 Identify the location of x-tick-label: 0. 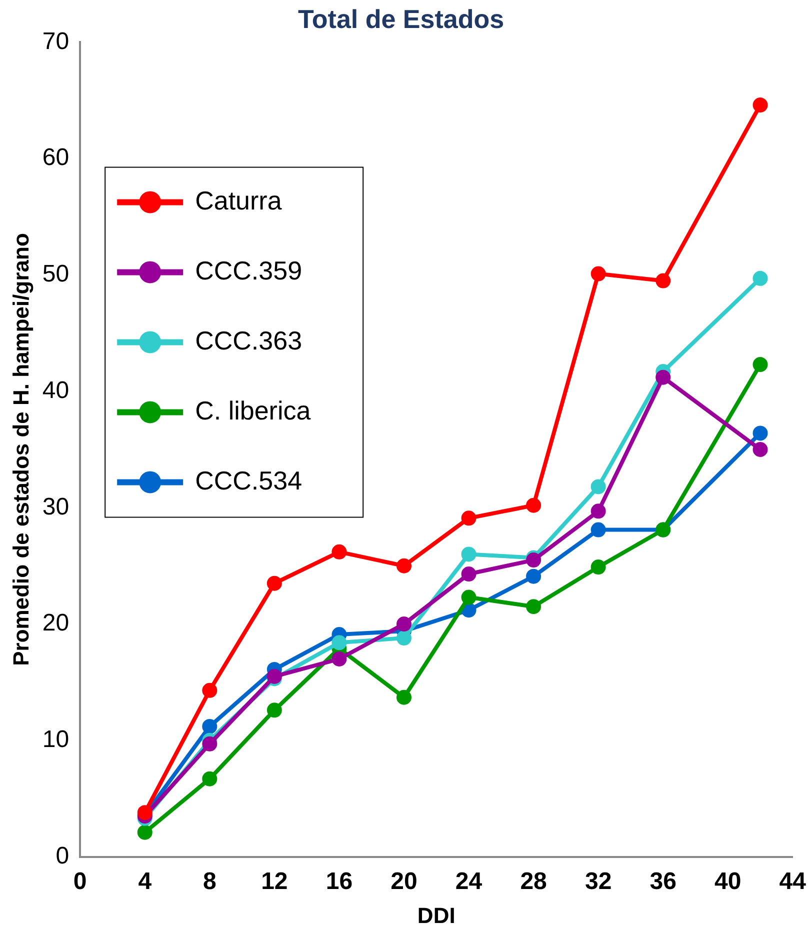
(80, 881).